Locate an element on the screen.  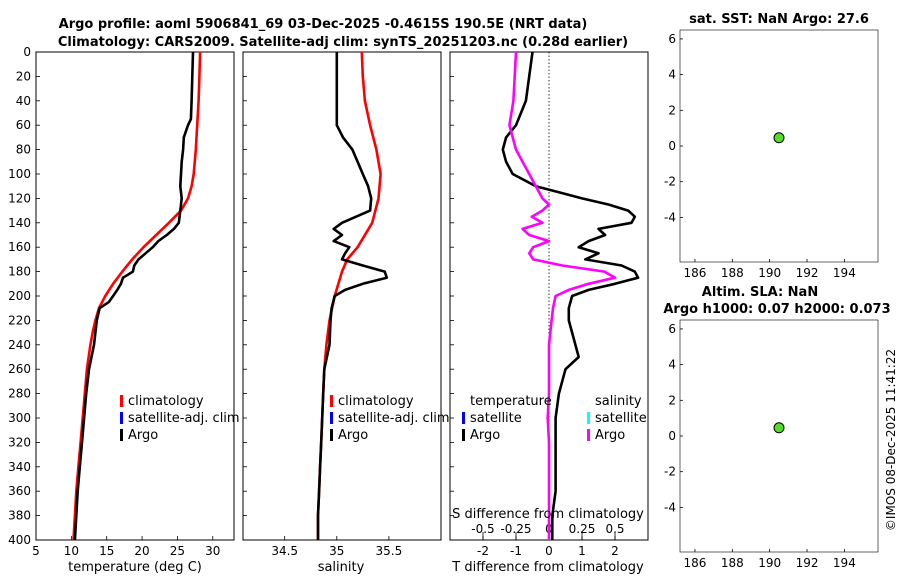
x-tick-label: 1 is located at coordinates (582, 551).